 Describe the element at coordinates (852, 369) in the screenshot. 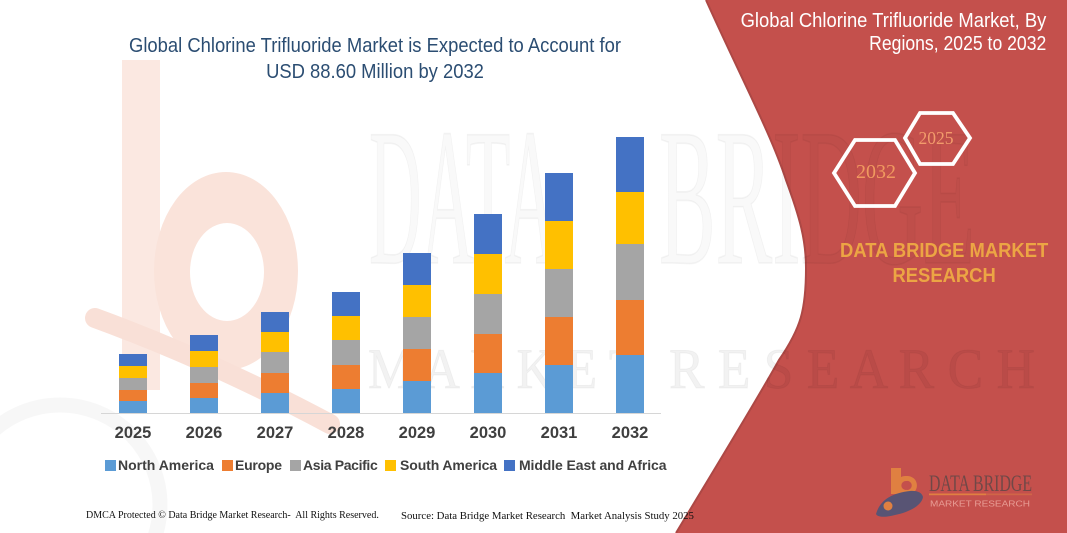

I see `svg-text: R E S E A R C H` at that location.